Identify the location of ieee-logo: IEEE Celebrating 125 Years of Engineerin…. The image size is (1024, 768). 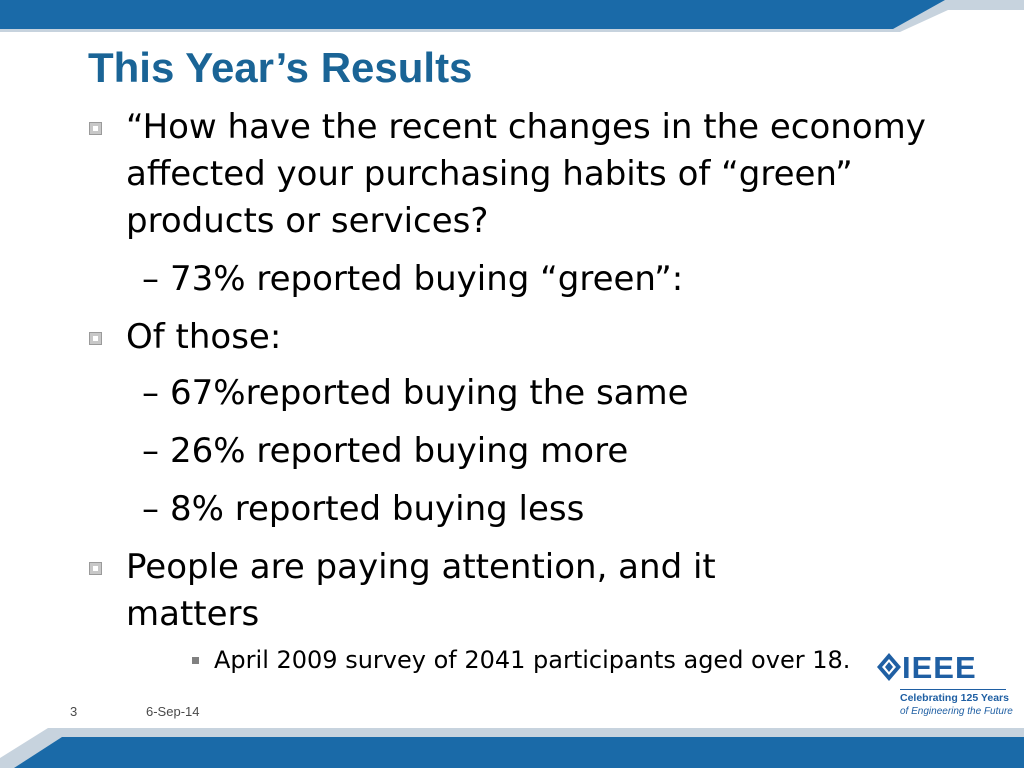
(939, 685).